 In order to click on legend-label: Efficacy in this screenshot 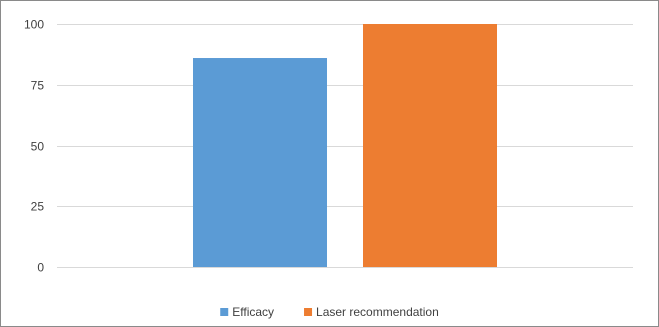, I will do `click(253, 312)`.